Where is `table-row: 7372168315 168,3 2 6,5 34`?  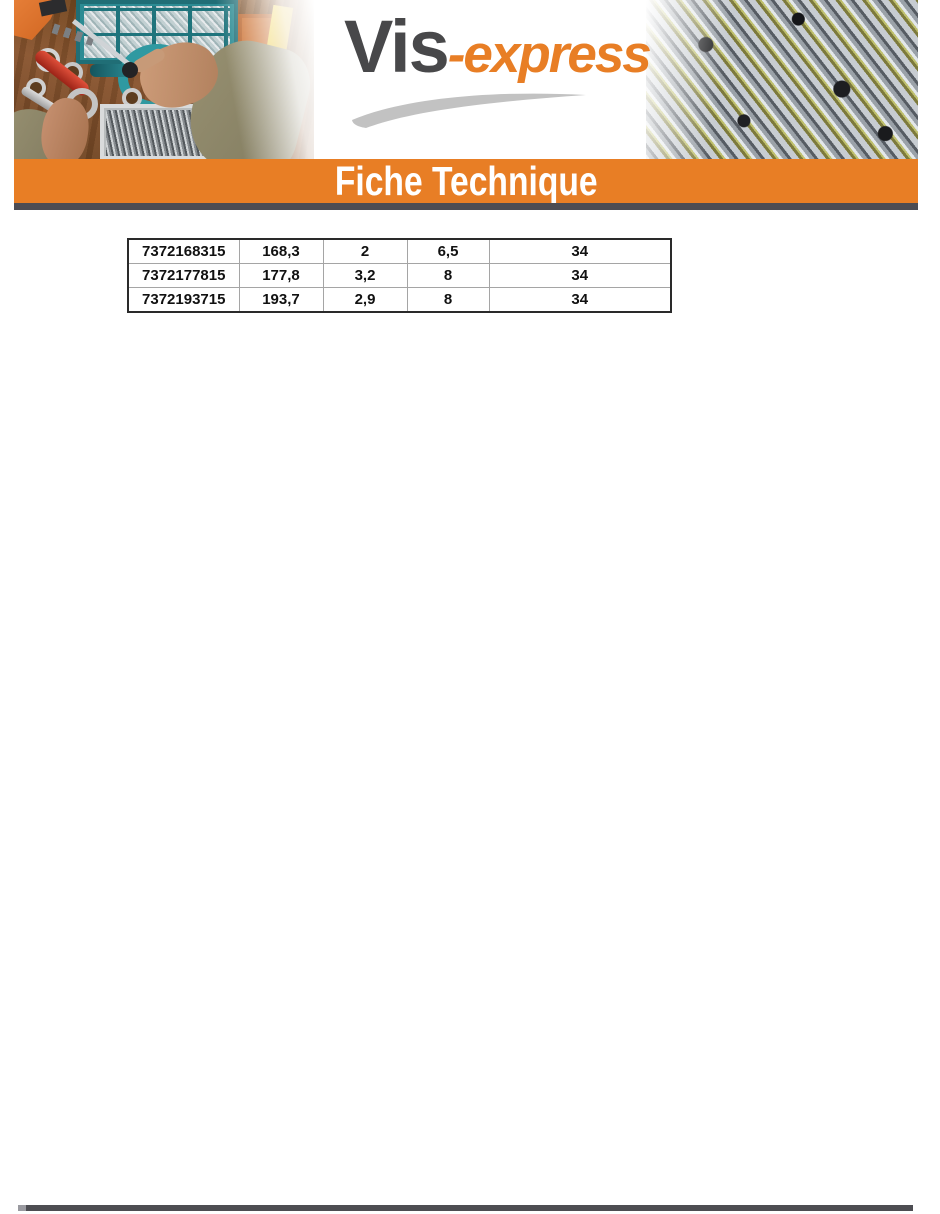
table-row: 7372168315 168,3 2 6,5 34 is located at coordinates (399, 251).